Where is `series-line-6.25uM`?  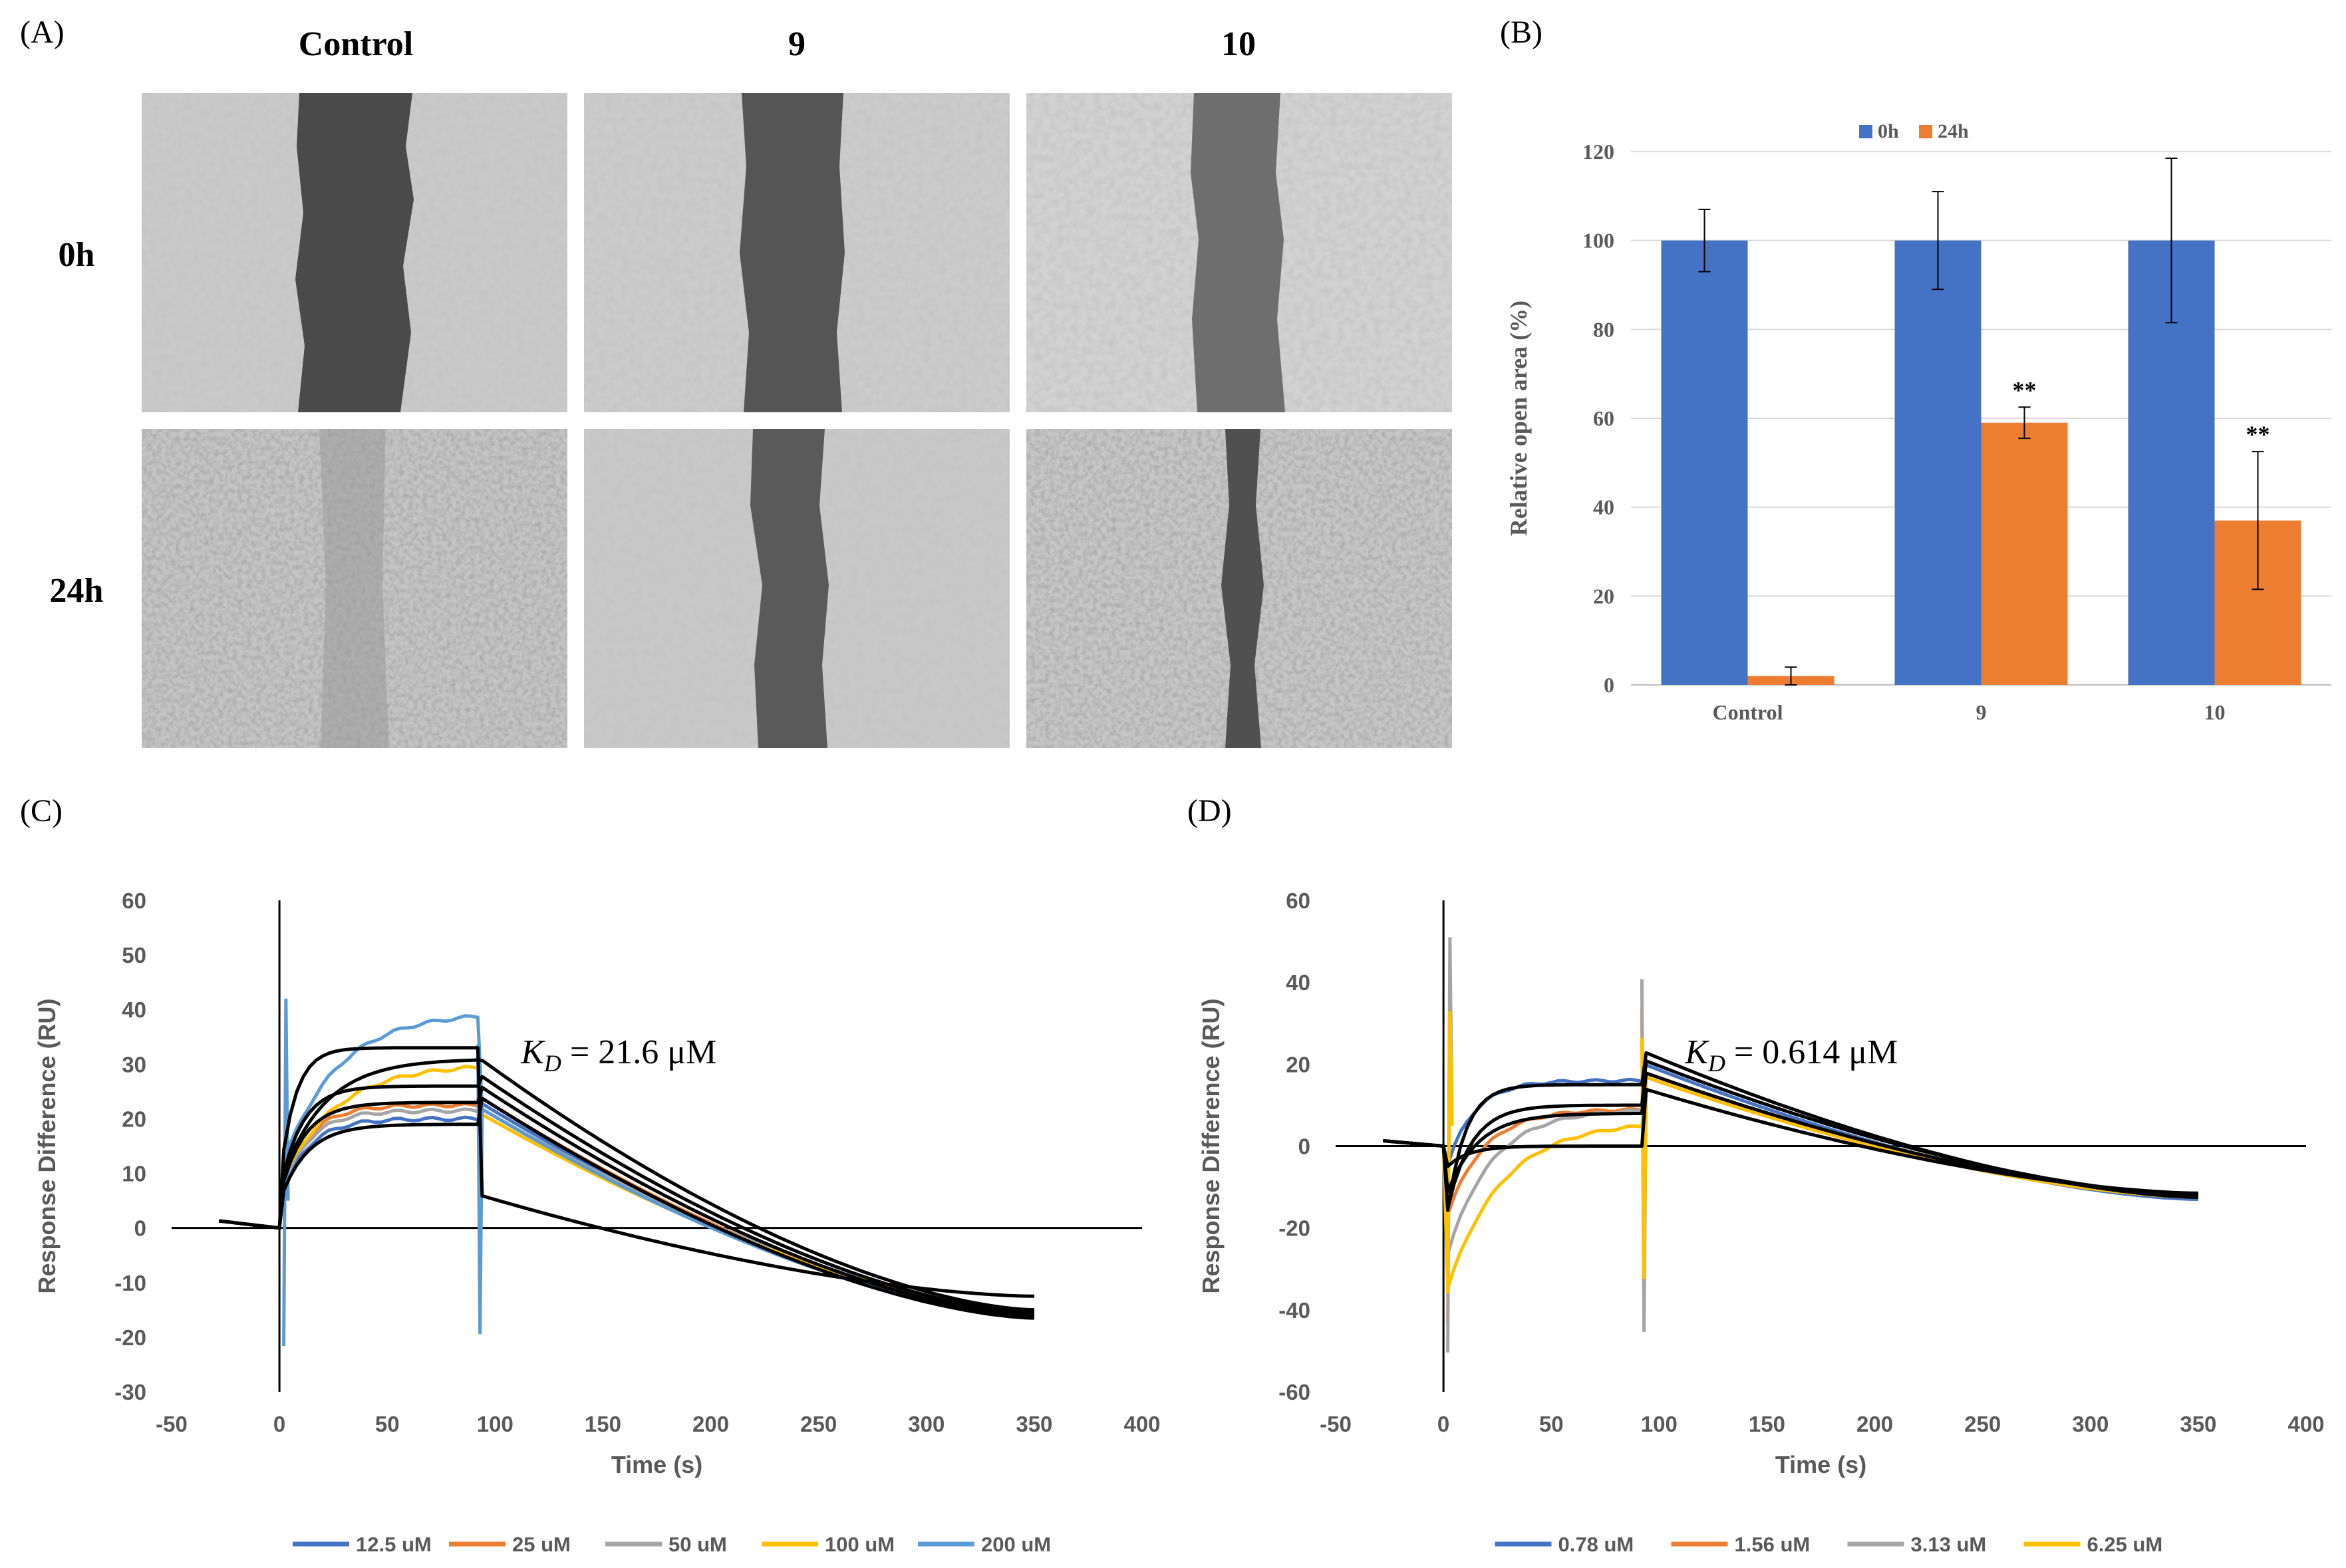
series-line-6.25uM is located at coordinates (1790, 1182).